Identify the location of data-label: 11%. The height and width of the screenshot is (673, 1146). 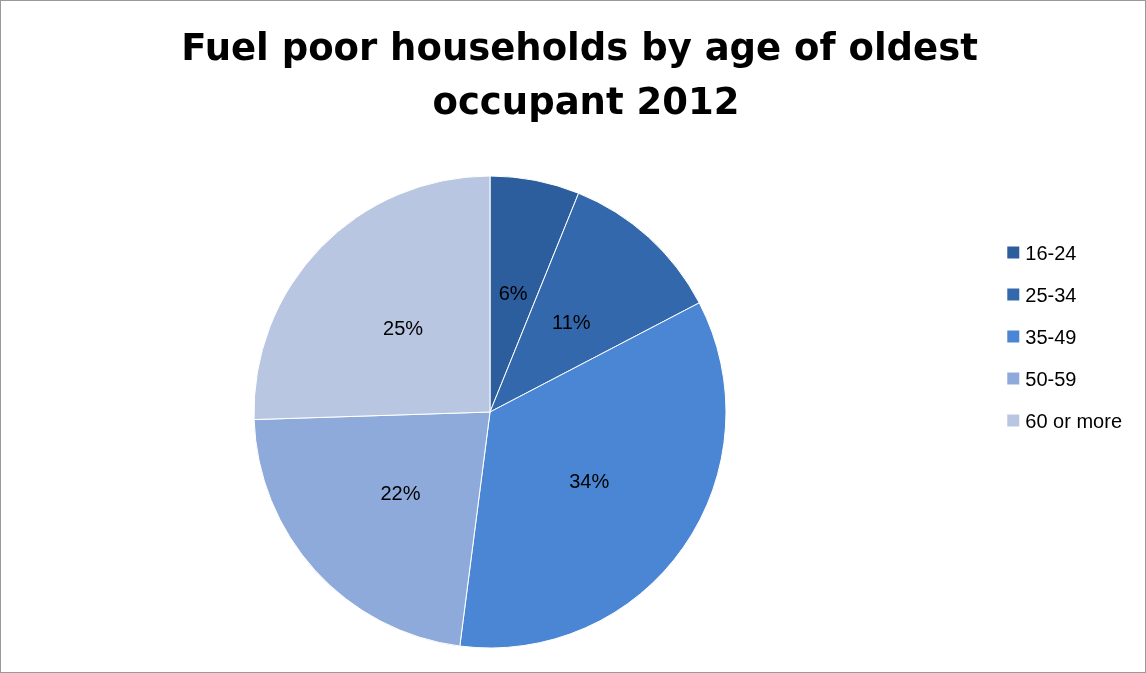
(571, 322).